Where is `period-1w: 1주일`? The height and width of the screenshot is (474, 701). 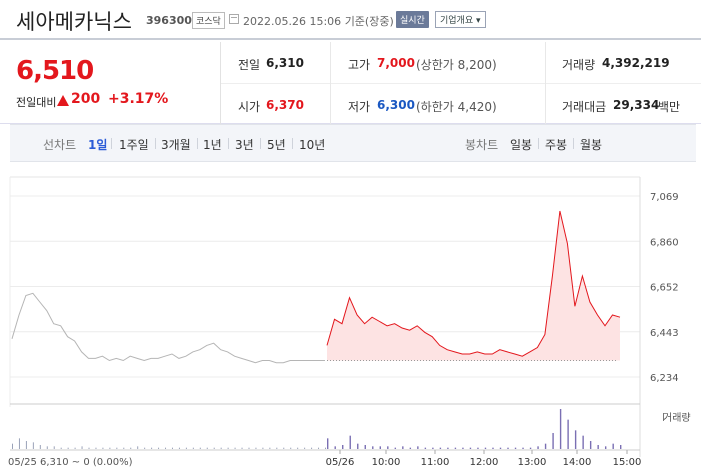 period-1w: 1주일 is located at coordinates (134, 145).